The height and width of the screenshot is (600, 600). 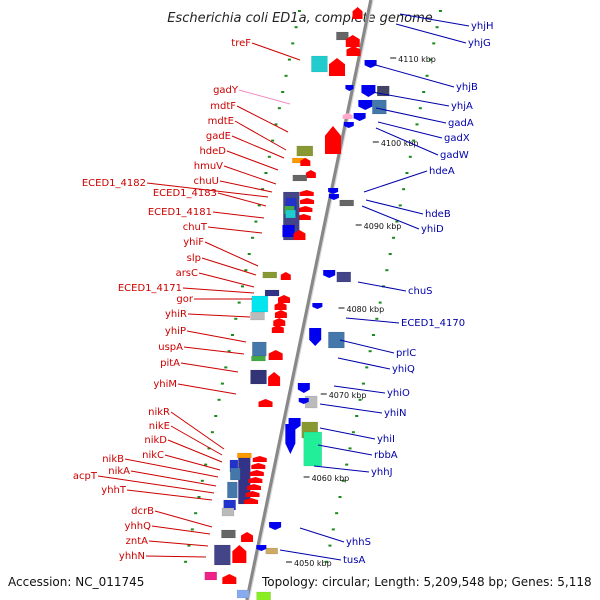 What do you see at coordinates (114, 183) in the screenshot?
I see `gene-label-eced1-4182: ECED1_4182` at bounding box center [114, 183].